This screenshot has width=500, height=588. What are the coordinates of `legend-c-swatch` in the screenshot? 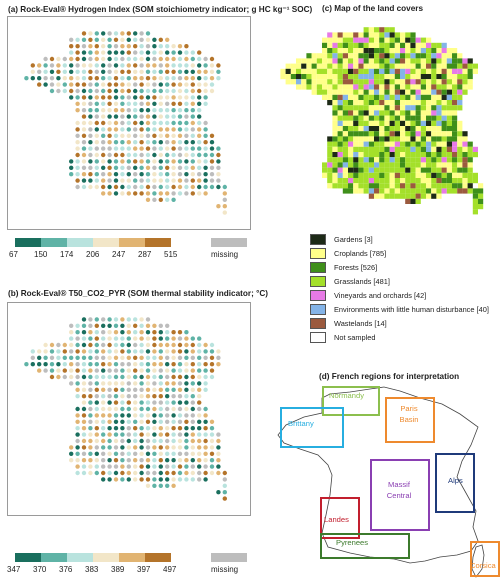 It's located at (318, 239).